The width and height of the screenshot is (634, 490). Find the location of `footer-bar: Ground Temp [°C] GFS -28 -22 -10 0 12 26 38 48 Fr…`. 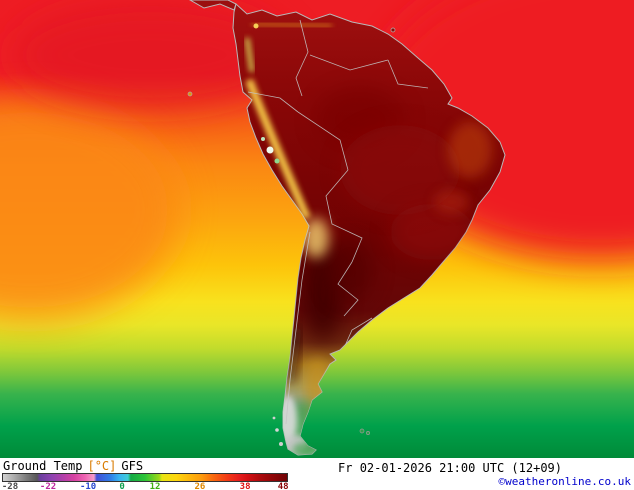

footer-bar: Ground Temp [°C] GFS -28 -22 -10 0 12 26 38 48 Fr… is located at coordinates (317, 474).